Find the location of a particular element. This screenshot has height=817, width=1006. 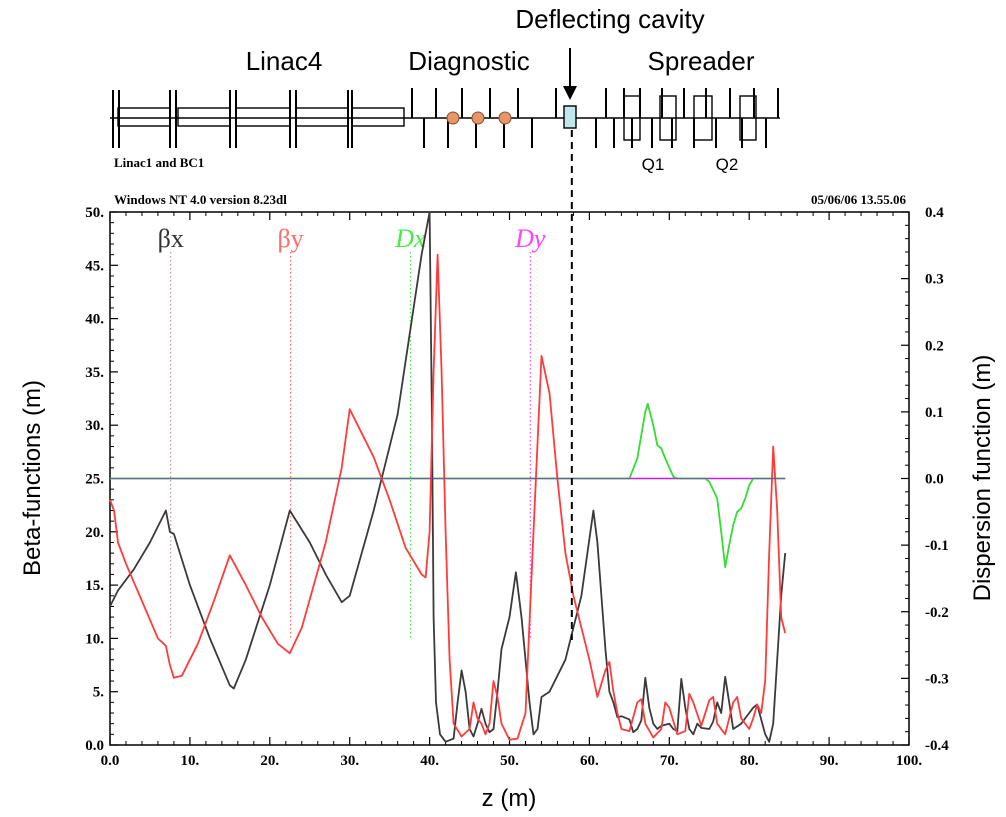

x-tick-label: 10. is located at coordinates (190, 761).